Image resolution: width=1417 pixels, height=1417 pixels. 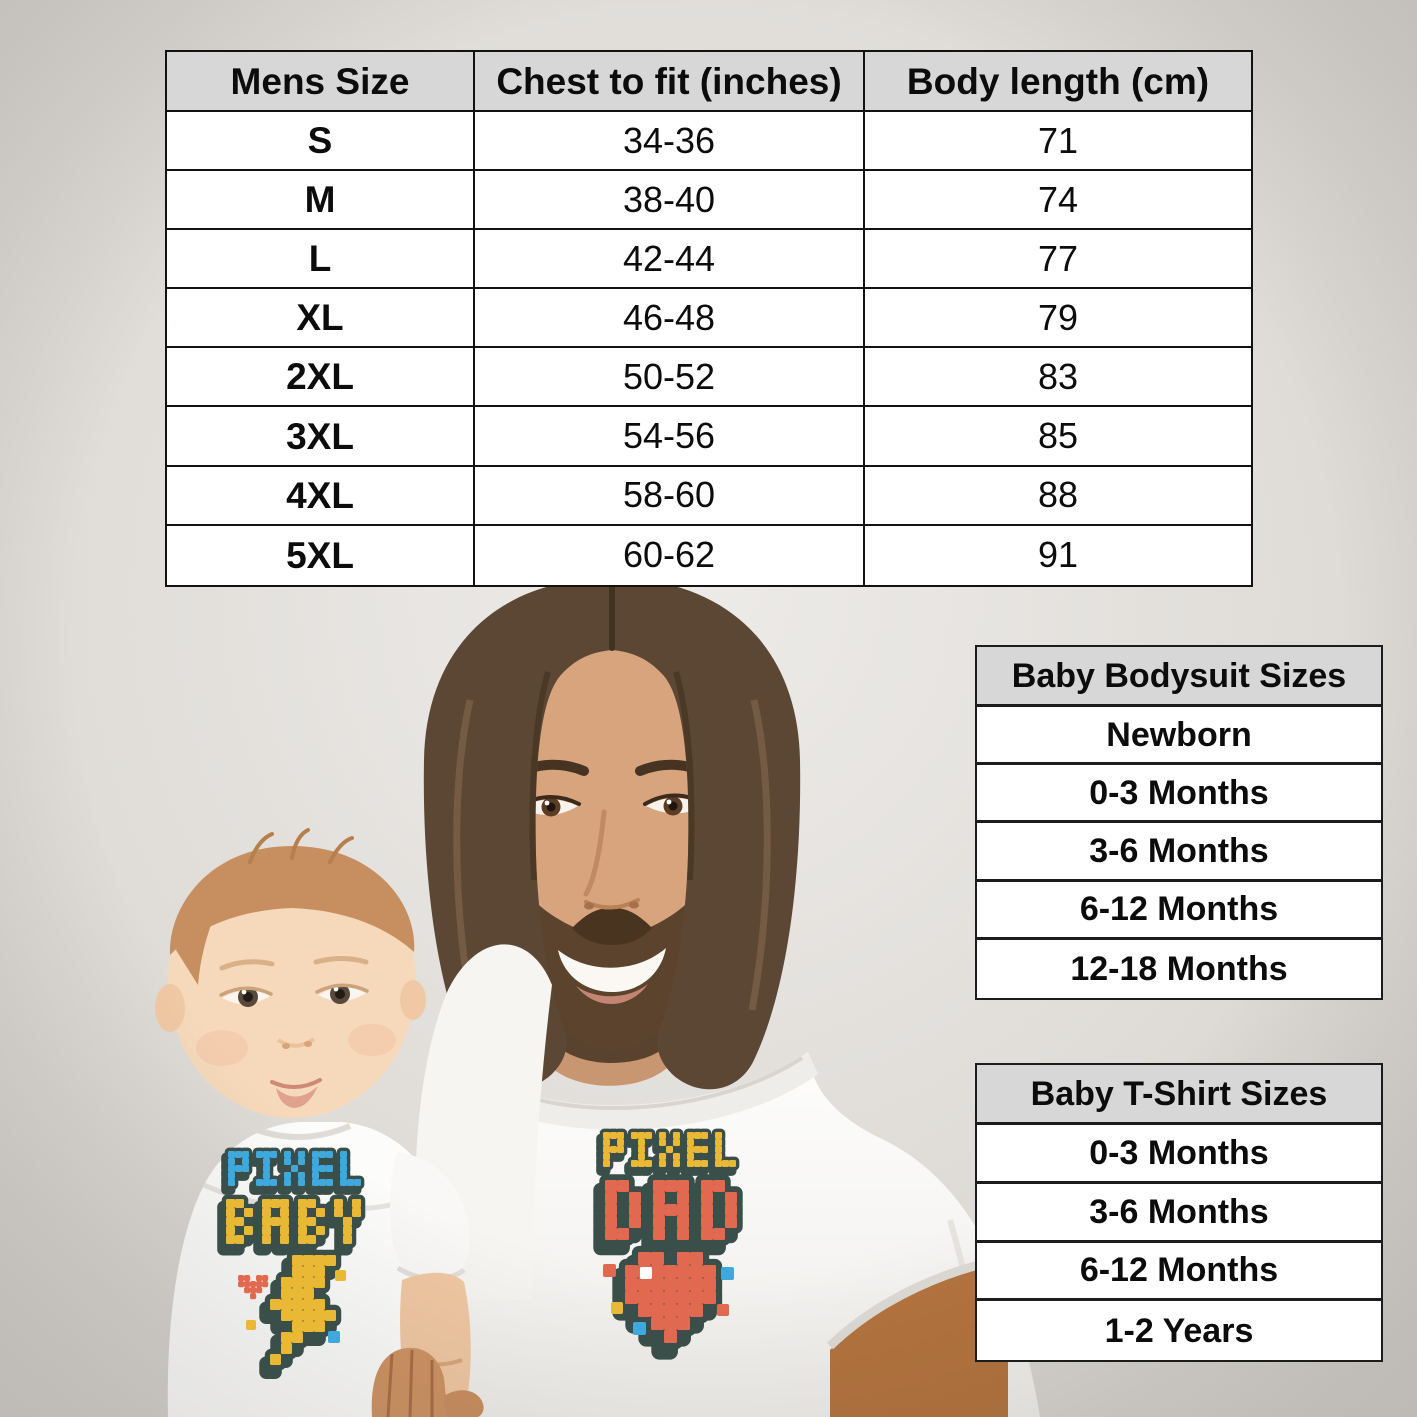 What do you see at coordinates (321, 260) in the screenshot?
I see `table-cell: L` at bounding box center [321, 260].